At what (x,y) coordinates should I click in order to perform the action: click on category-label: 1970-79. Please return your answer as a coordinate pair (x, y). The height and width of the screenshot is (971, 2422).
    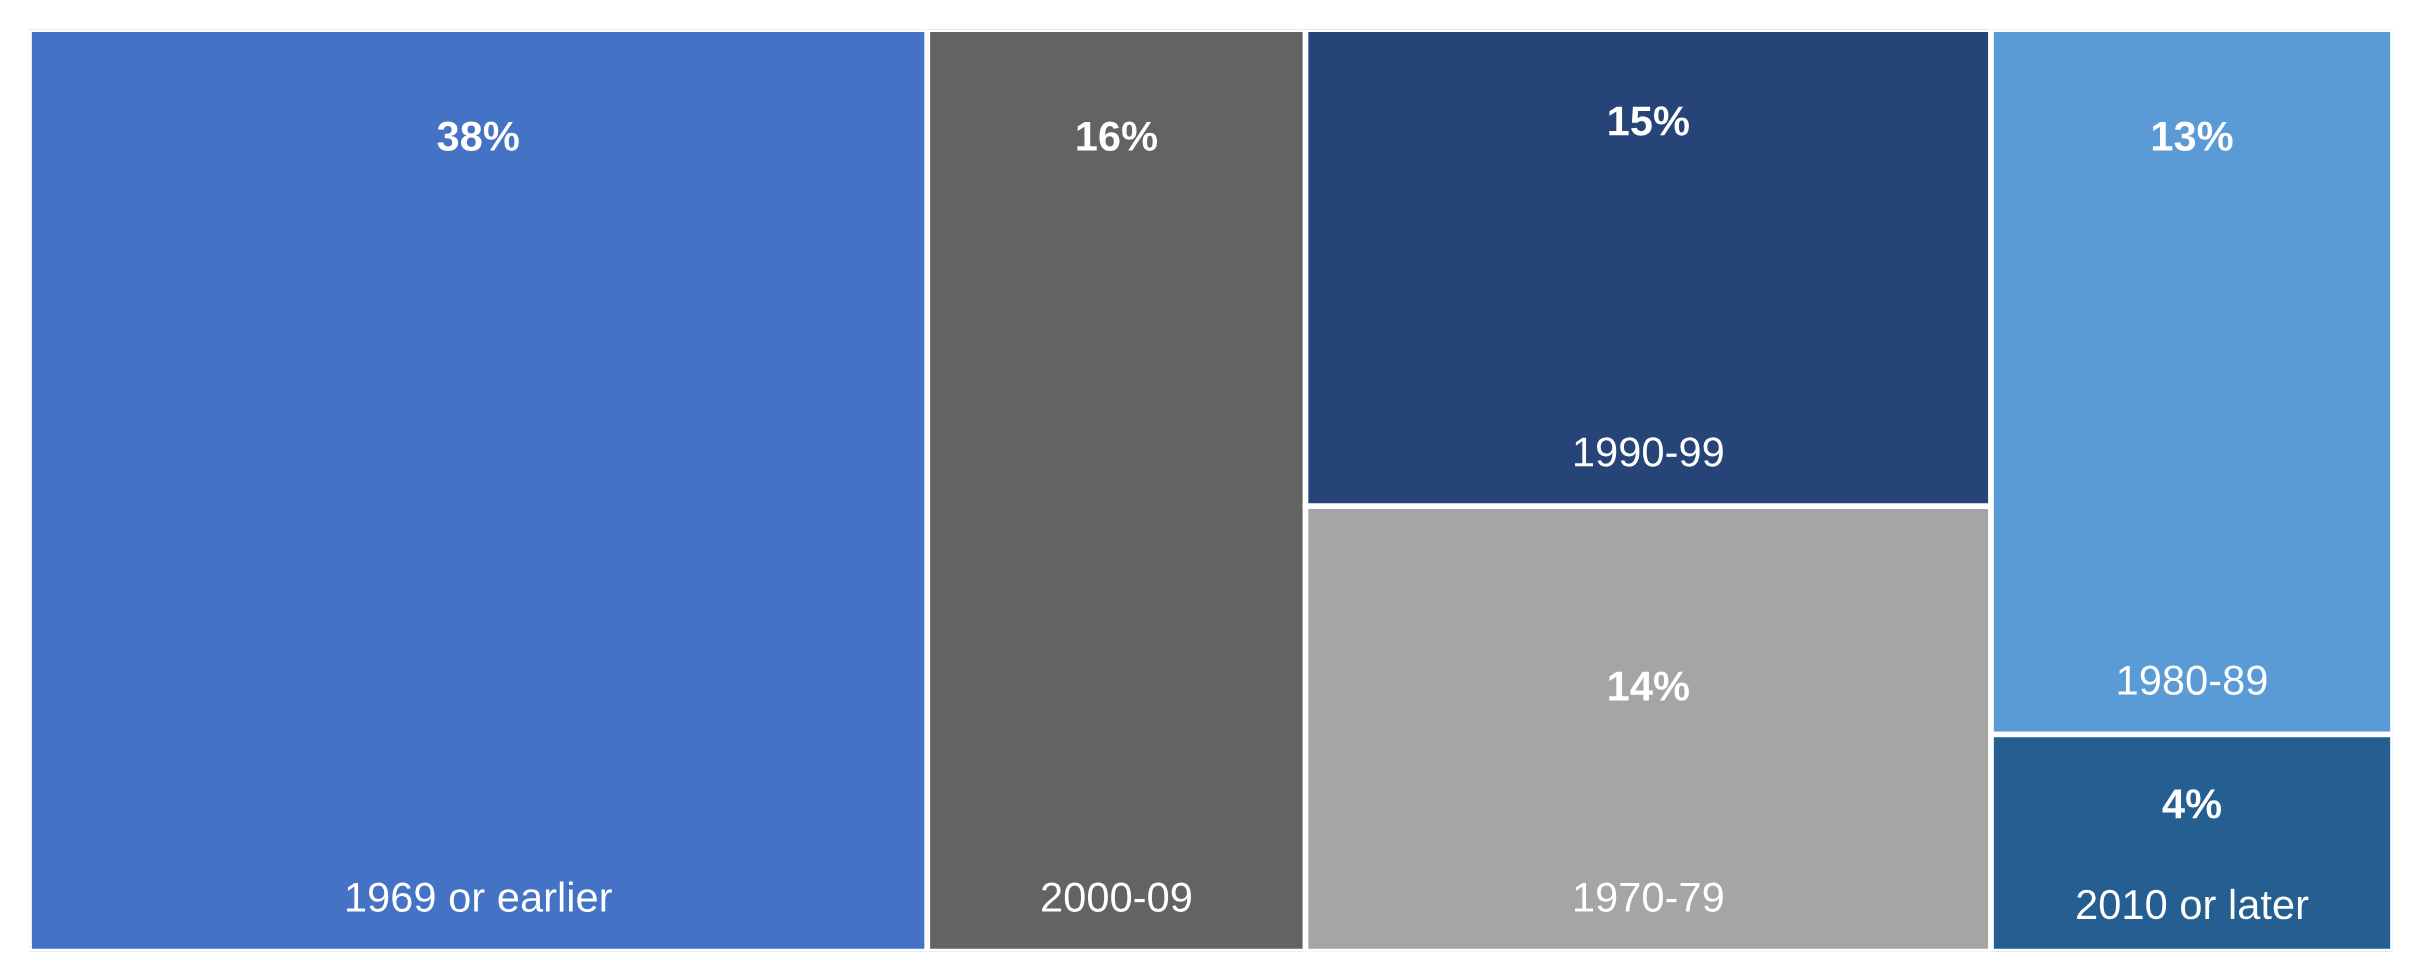
    Looking at the image, I should click on (1649, 897).